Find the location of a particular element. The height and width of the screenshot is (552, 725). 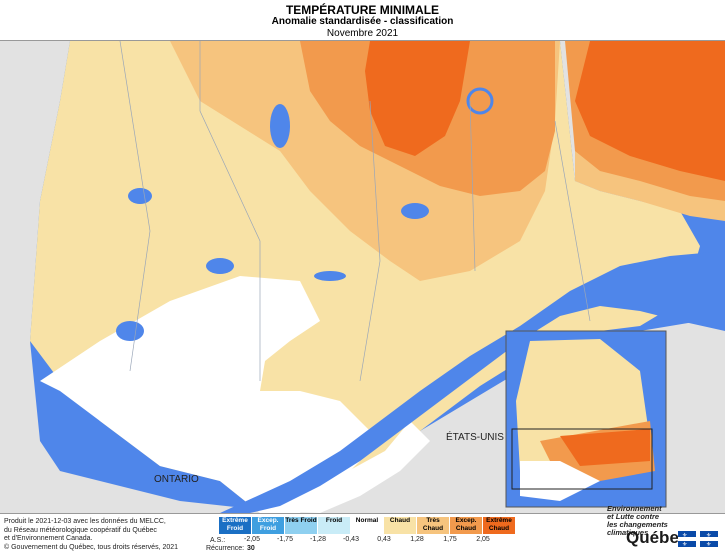

legend-recurrence-value: 30 is located at coordinates (251, 548).